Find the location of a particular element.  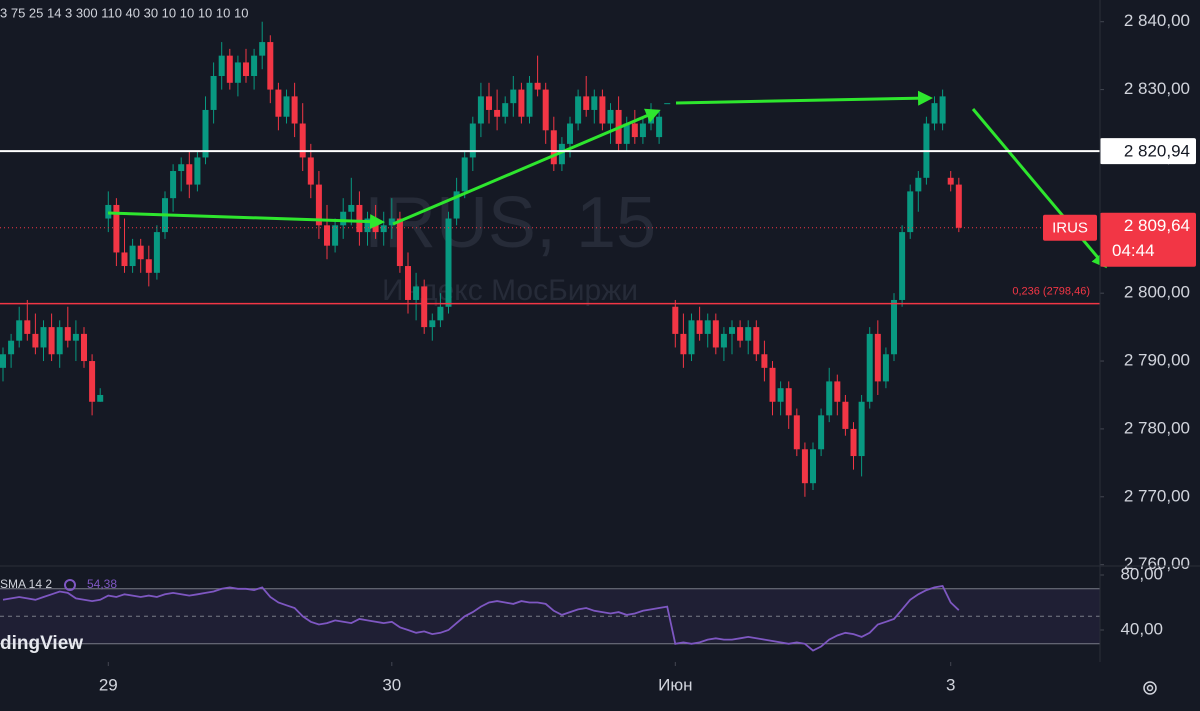

rsi-tick-label: 40,00 is located at coordinates (1141, 628).